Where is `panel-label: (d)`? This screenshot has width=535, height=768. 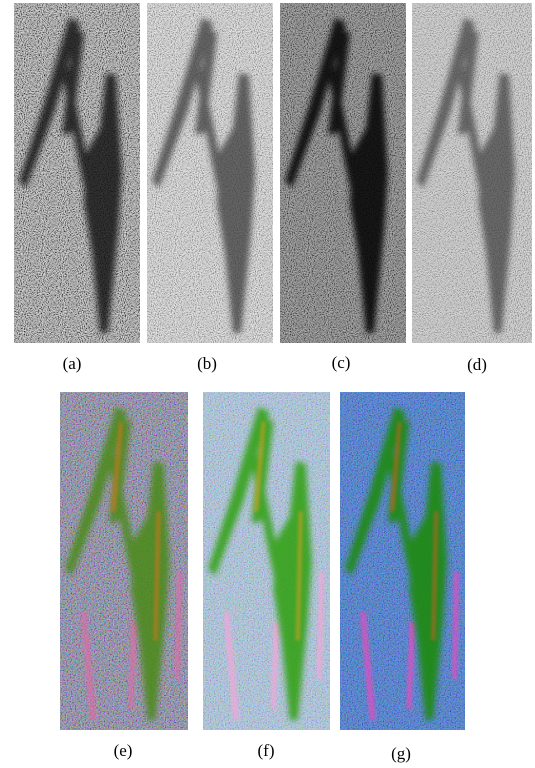 panel-label: (d) is located at coordinates (477, 364).